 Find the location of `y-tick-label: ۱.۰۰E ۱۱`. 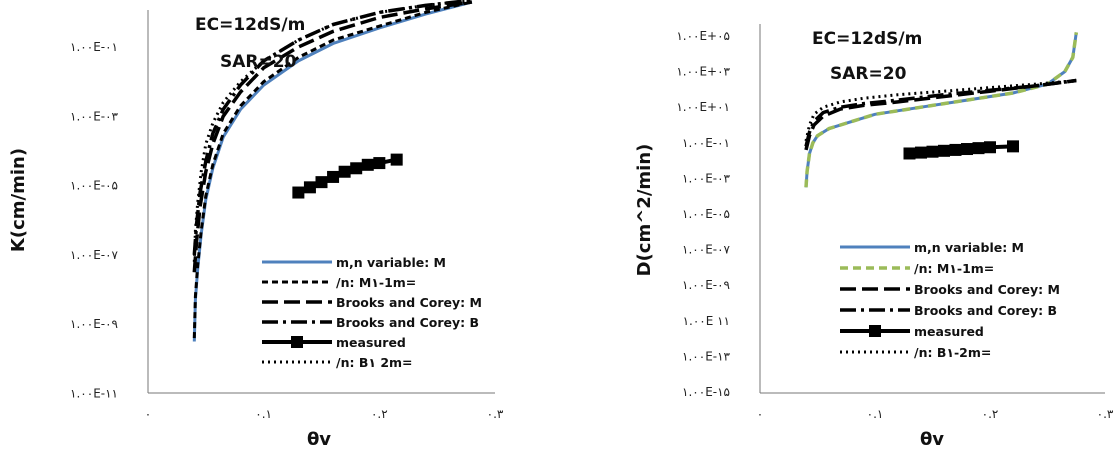

y-tick-label: ۱.۰۰E ۱۱ is located at coordinates (706, 321).